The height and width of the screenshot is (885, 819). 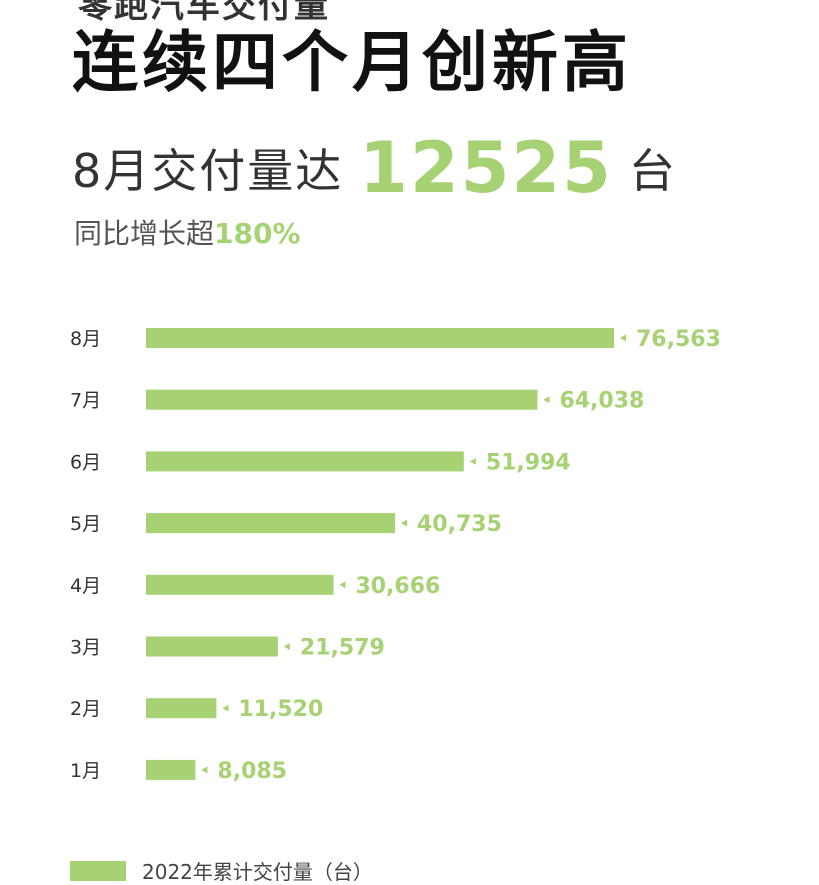 What do you see at coordinates (85, 339) in the screenshot?
I see `category-label: 8月` at bounding box center [85, 339].